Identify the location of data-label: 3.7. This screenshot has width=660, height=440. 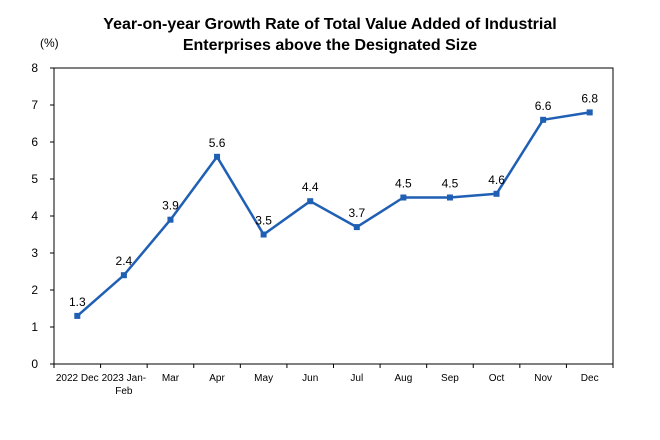
(356, 213).